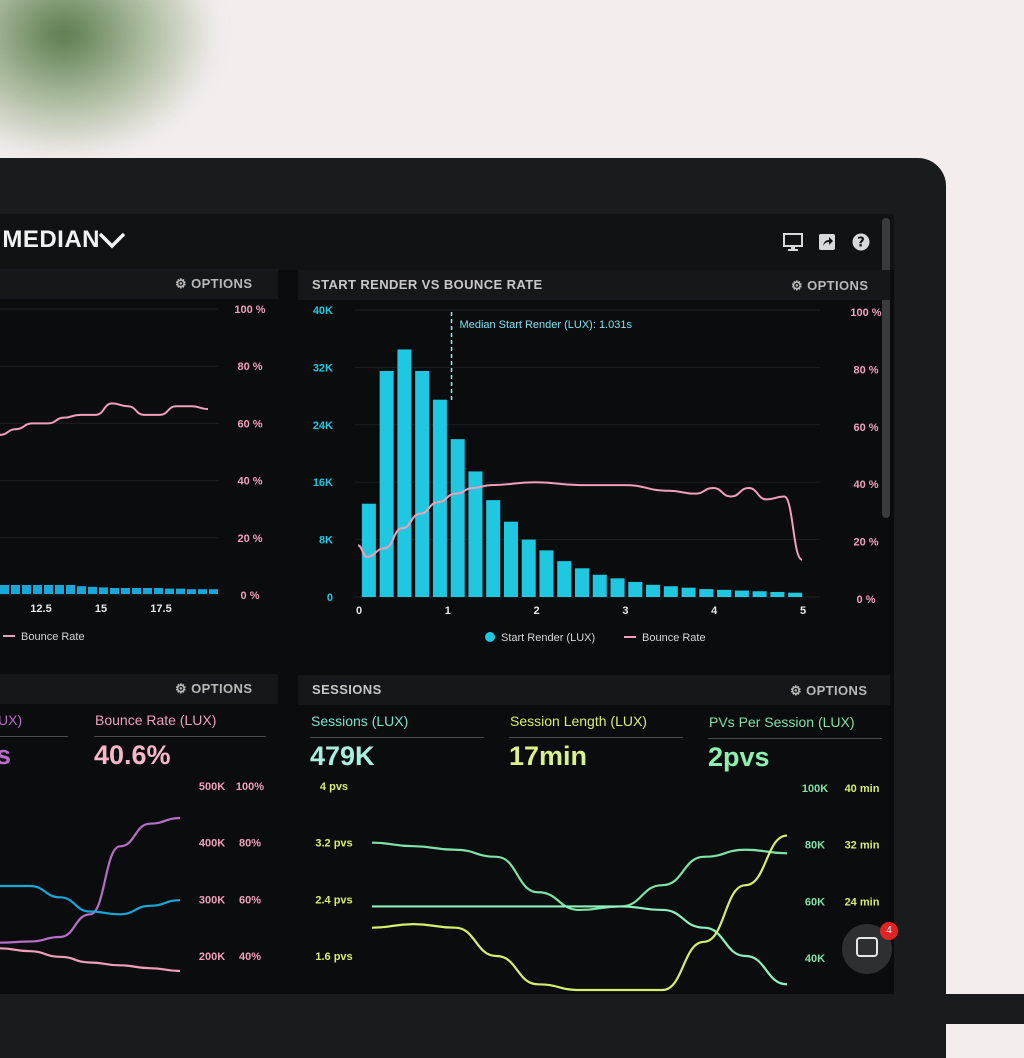 The height and width of the screenshot is (1058, 1024). I want to click on y2-tick-label: 100%, so click(250, 787).